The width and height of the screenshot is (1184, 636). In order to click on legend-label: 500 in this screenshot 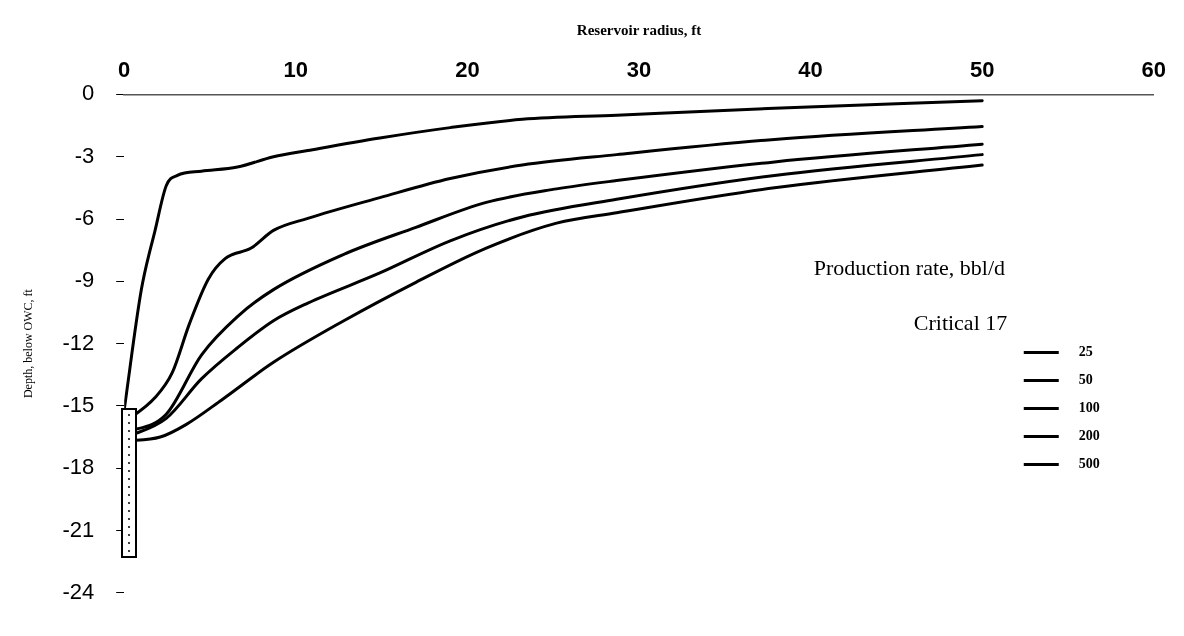, I will do `click(1089, 464)`.